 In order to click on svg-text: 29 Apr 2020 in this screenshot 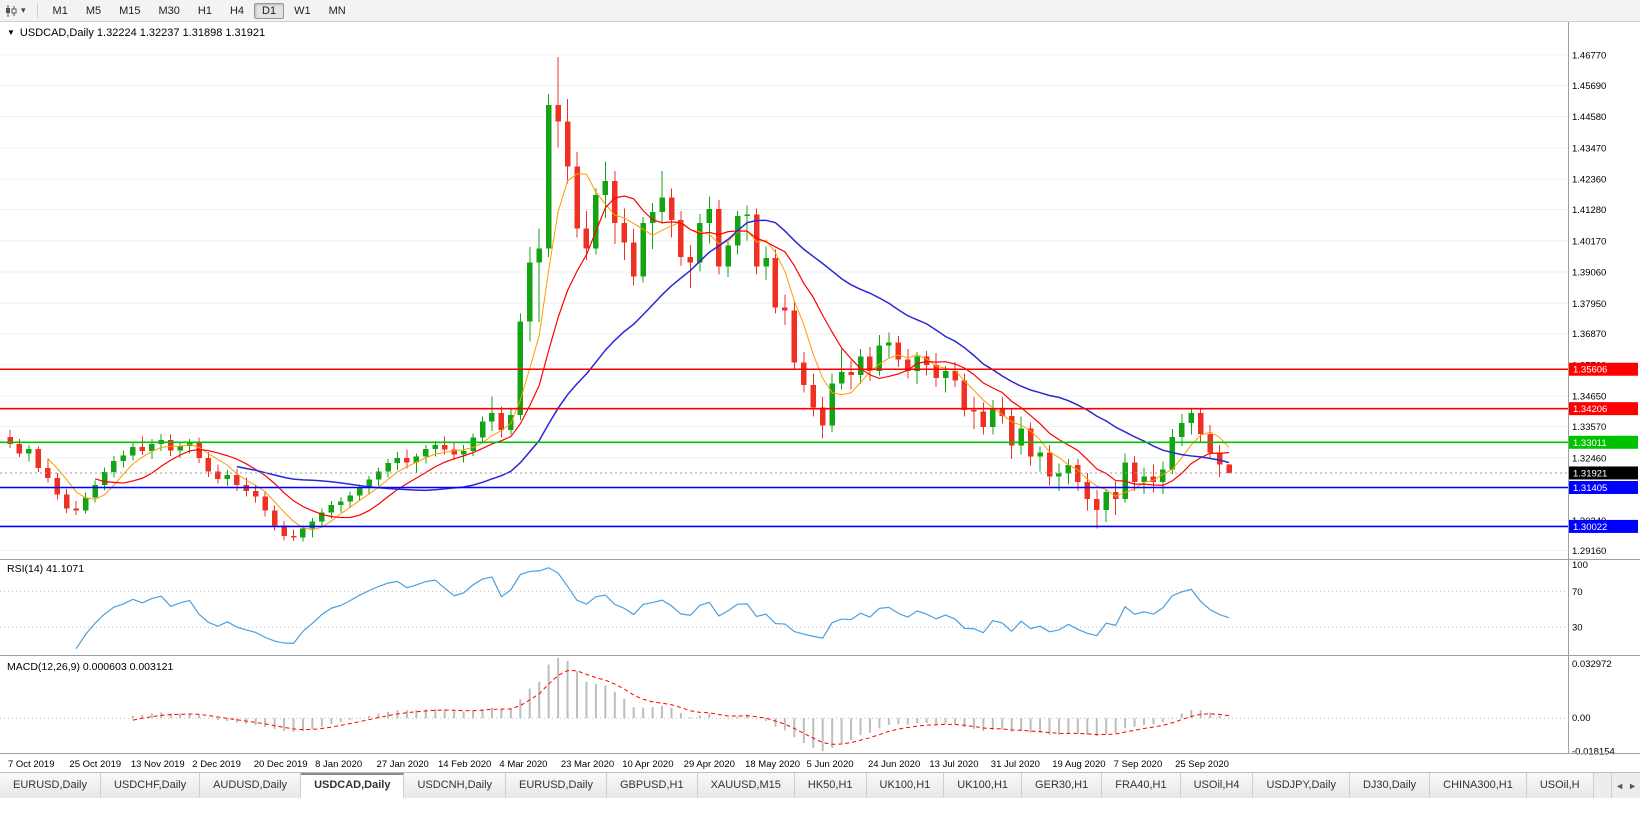, I will do `click(709, 764)`.